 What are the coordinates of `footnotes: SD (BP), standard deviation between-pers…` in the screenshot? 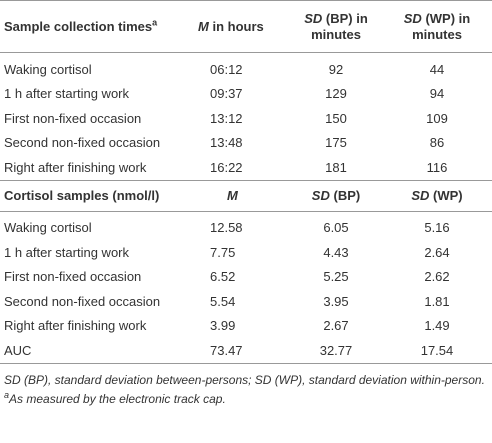 It's located at (246, 385).